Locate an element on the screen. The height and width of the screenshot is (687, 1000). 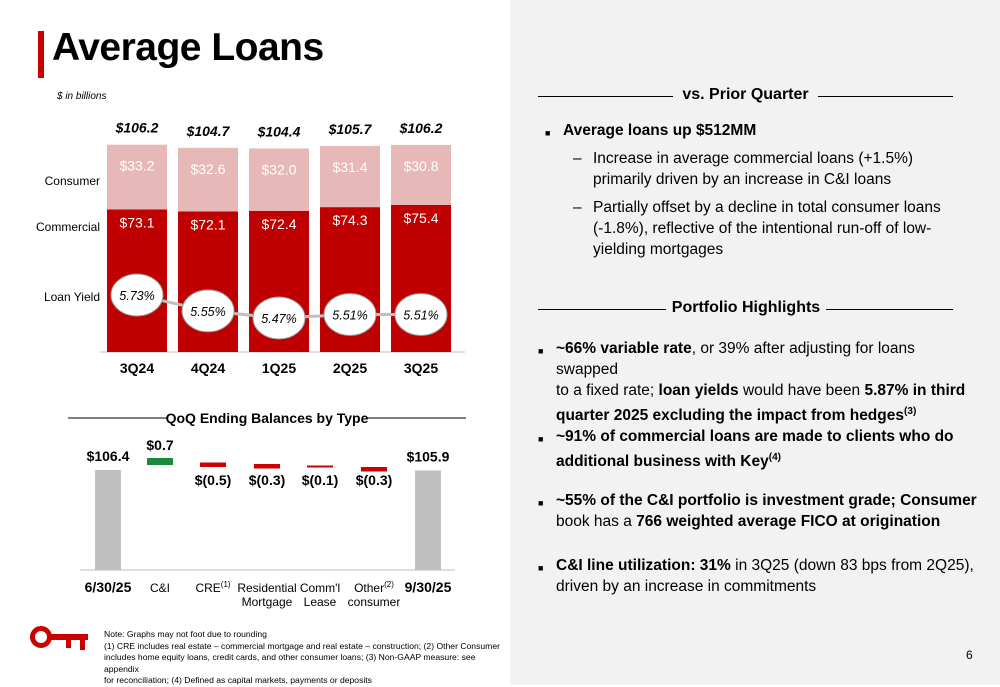
x-tick-label: 9/30/25 is located at coordinates (428, 587).